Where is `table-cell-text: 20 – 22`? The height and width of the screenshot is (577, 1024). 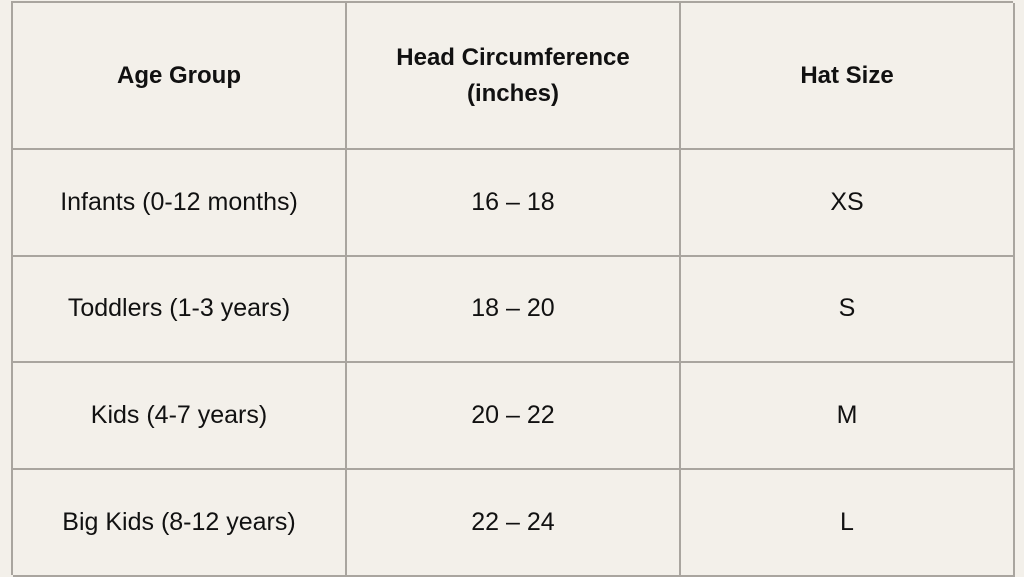
table-cell-text: 20 – 22 is located at coordinates (513, 414).